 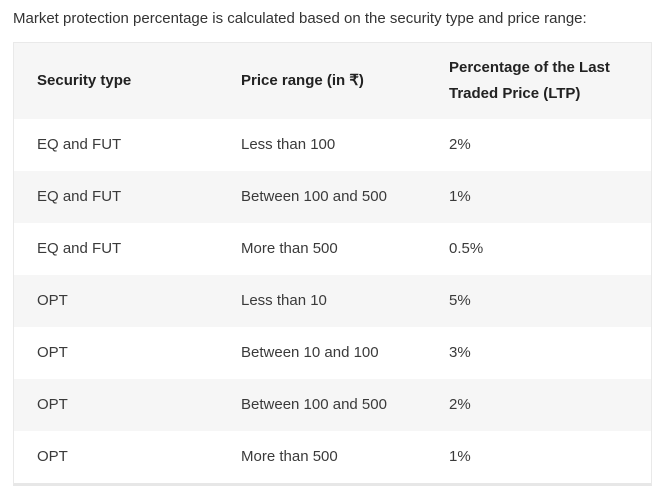 I want to click on table-cell: 5%, so click(x=538, y=301).